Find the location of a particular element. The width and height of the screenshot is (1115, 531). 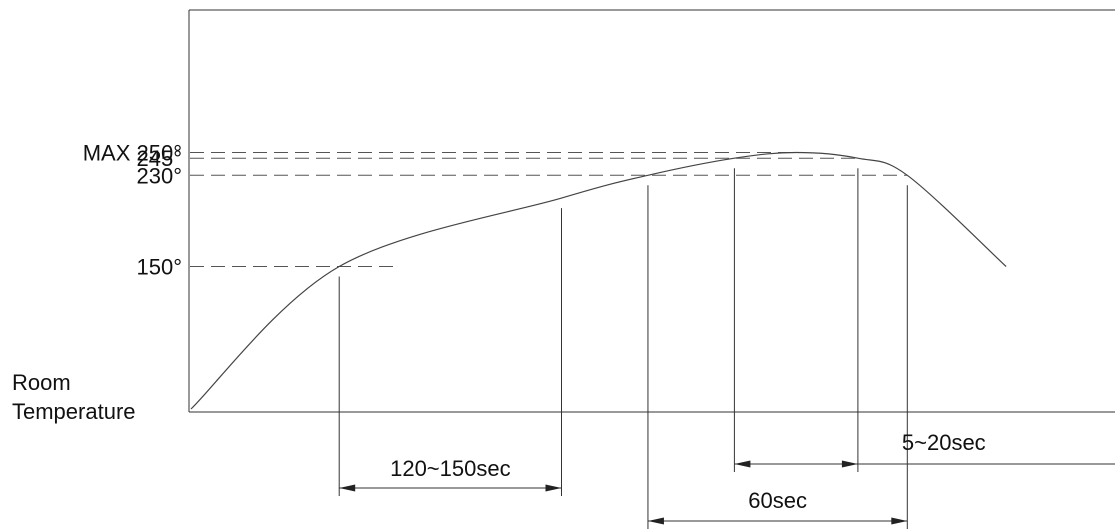

y-base-label-line2: Temperature is located at coordinates (74, 411).